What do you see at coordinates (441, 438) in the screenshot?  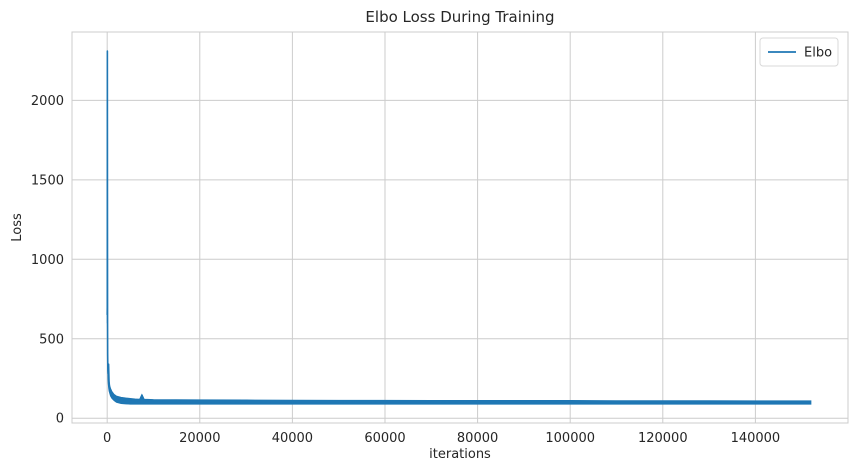 I see `x-tick-labels: 0 20000 40000 60000 80000 100000 120000 140000` at bounding box center [441, 438].